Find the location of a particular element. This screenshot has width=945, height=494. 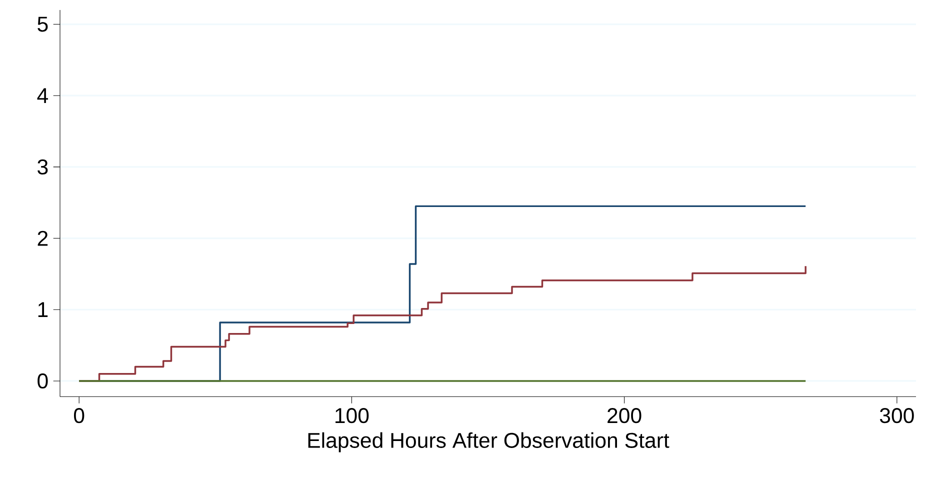

y-tick-label: 1 is located at coordinates (43, 309).